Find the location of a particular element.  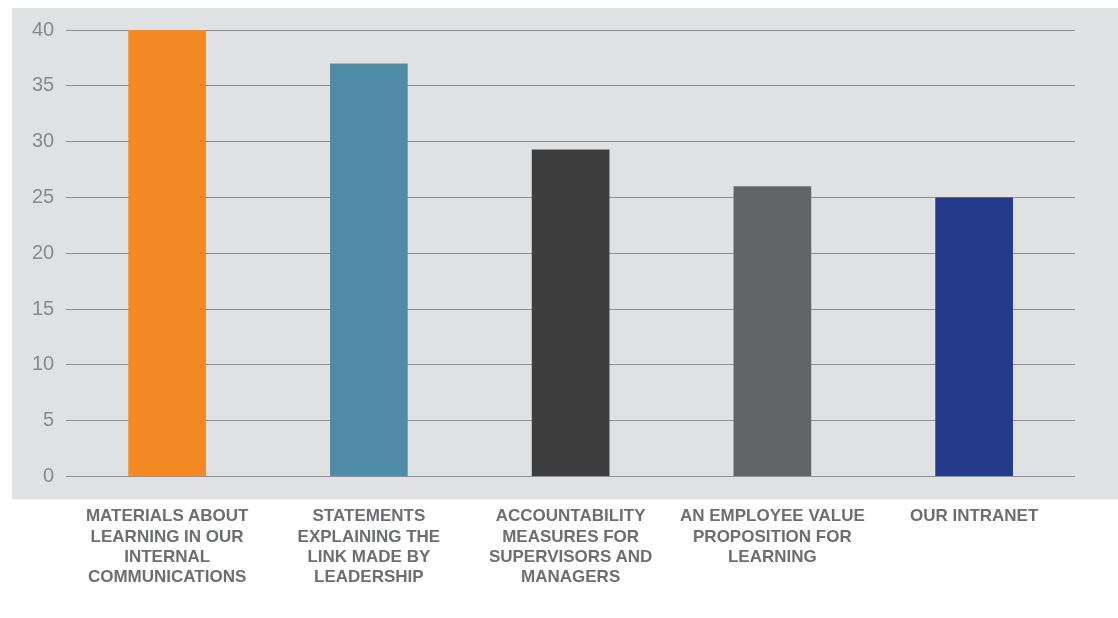

y-tick-label: 35 is located at coordinates (43, 84).